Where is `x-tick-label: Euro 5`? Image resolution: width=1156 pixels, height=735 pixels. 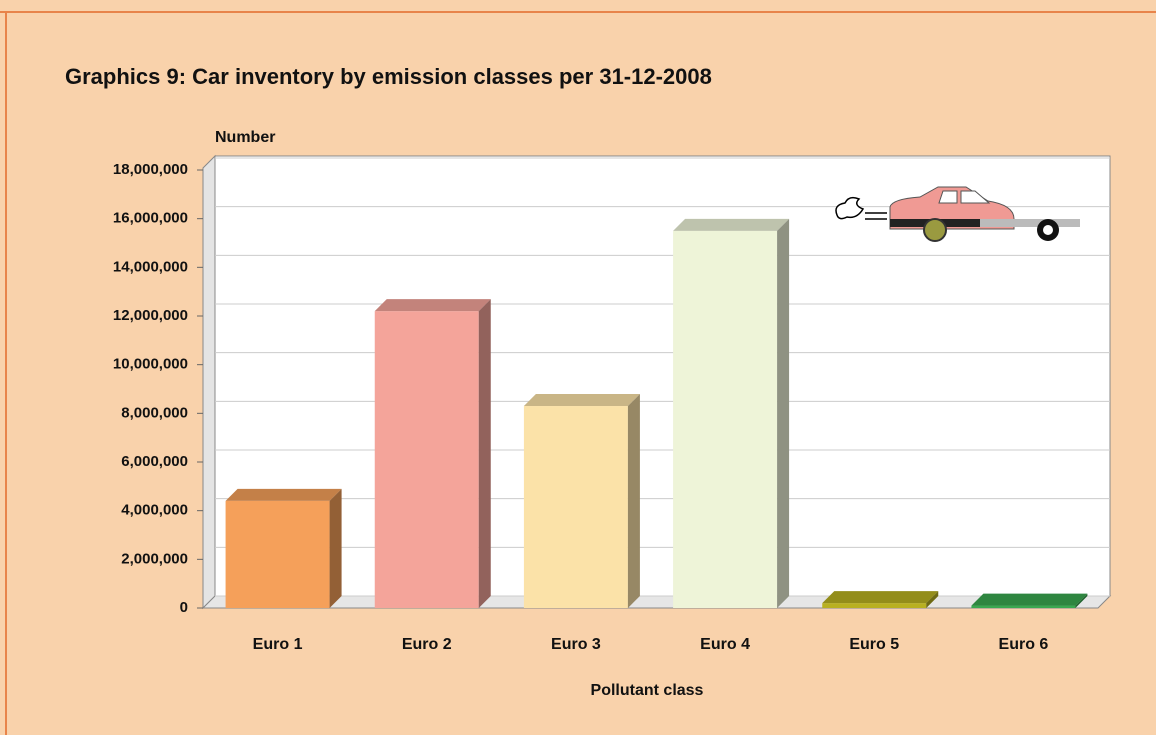
x-tick-label: Euro 5 is located at coordinates (874, 644).